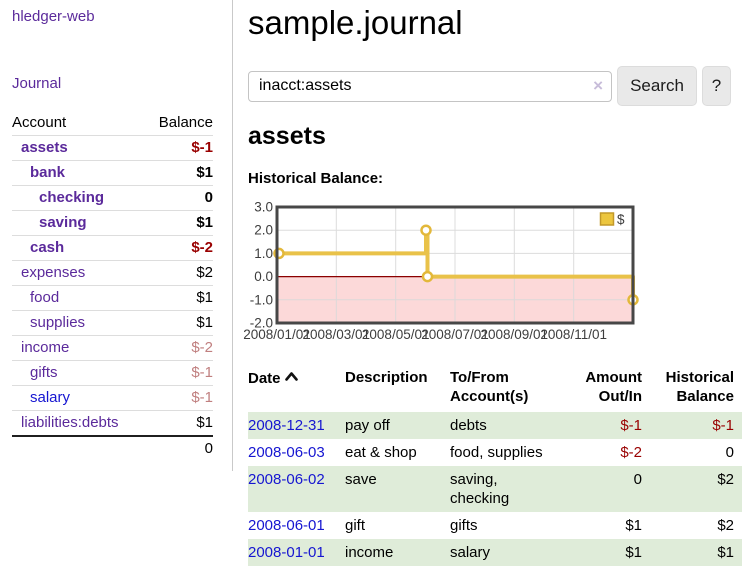  Describe the element at coordinates (286, 552) in the screenshot. I see `transaction-date-link: 2008-01-01` at that location.